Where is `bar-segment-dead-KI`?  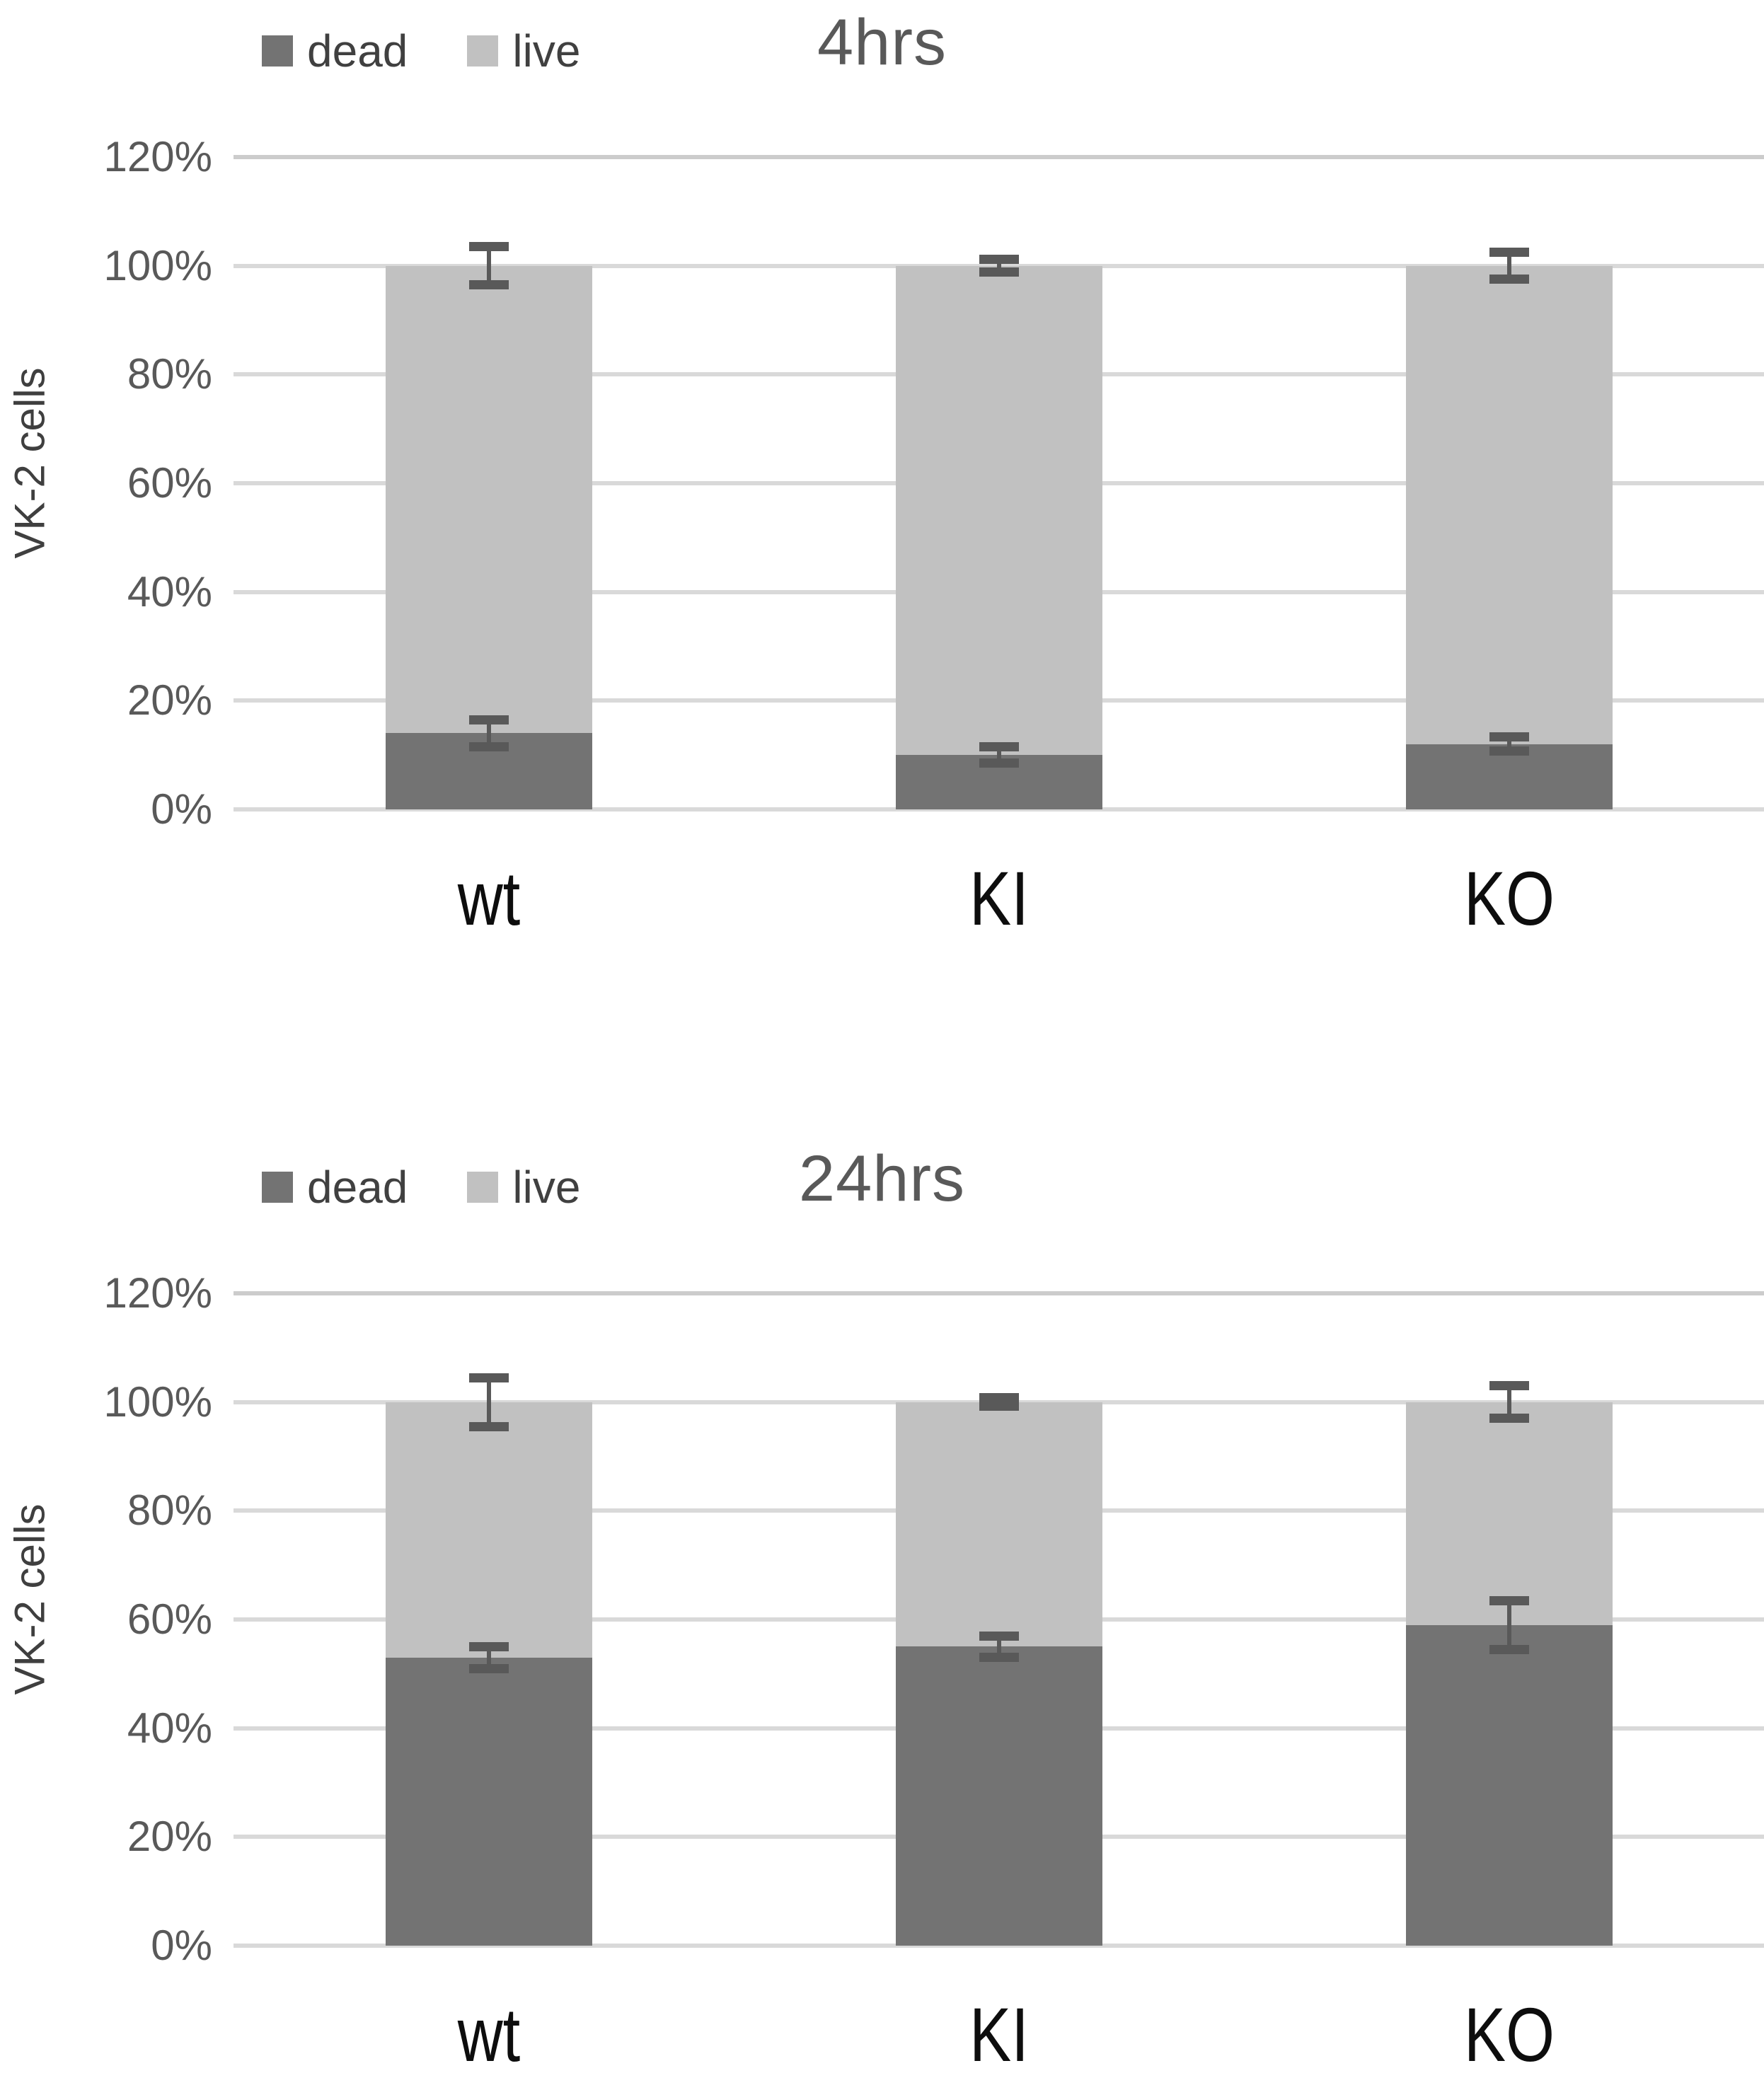 bar-segment-dead-KI is located at coordinates (998, 1796).